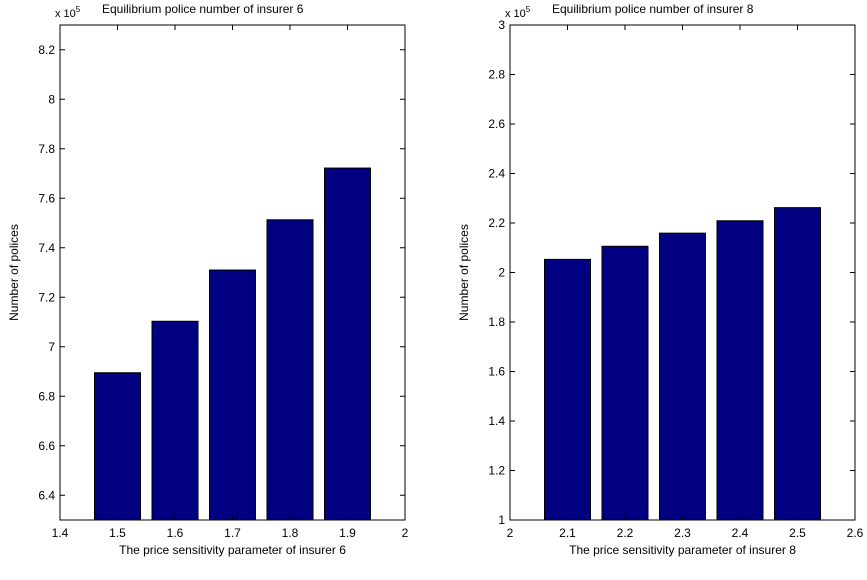 This screenshot has width=867, height=580. What do you see at coordinates (496, 174) in the screenshot?
I see `y-tick-label: 2.4` at bounding box center [496, 174].